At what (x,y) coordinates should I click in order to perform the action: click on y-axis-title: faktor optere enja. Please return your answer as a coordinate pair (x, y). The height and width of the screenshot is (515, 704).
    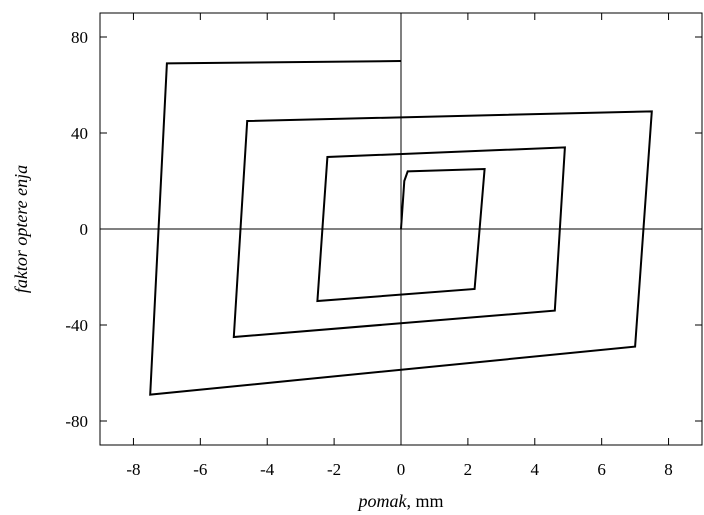
    Looking at the image, I should click on (21, 229).